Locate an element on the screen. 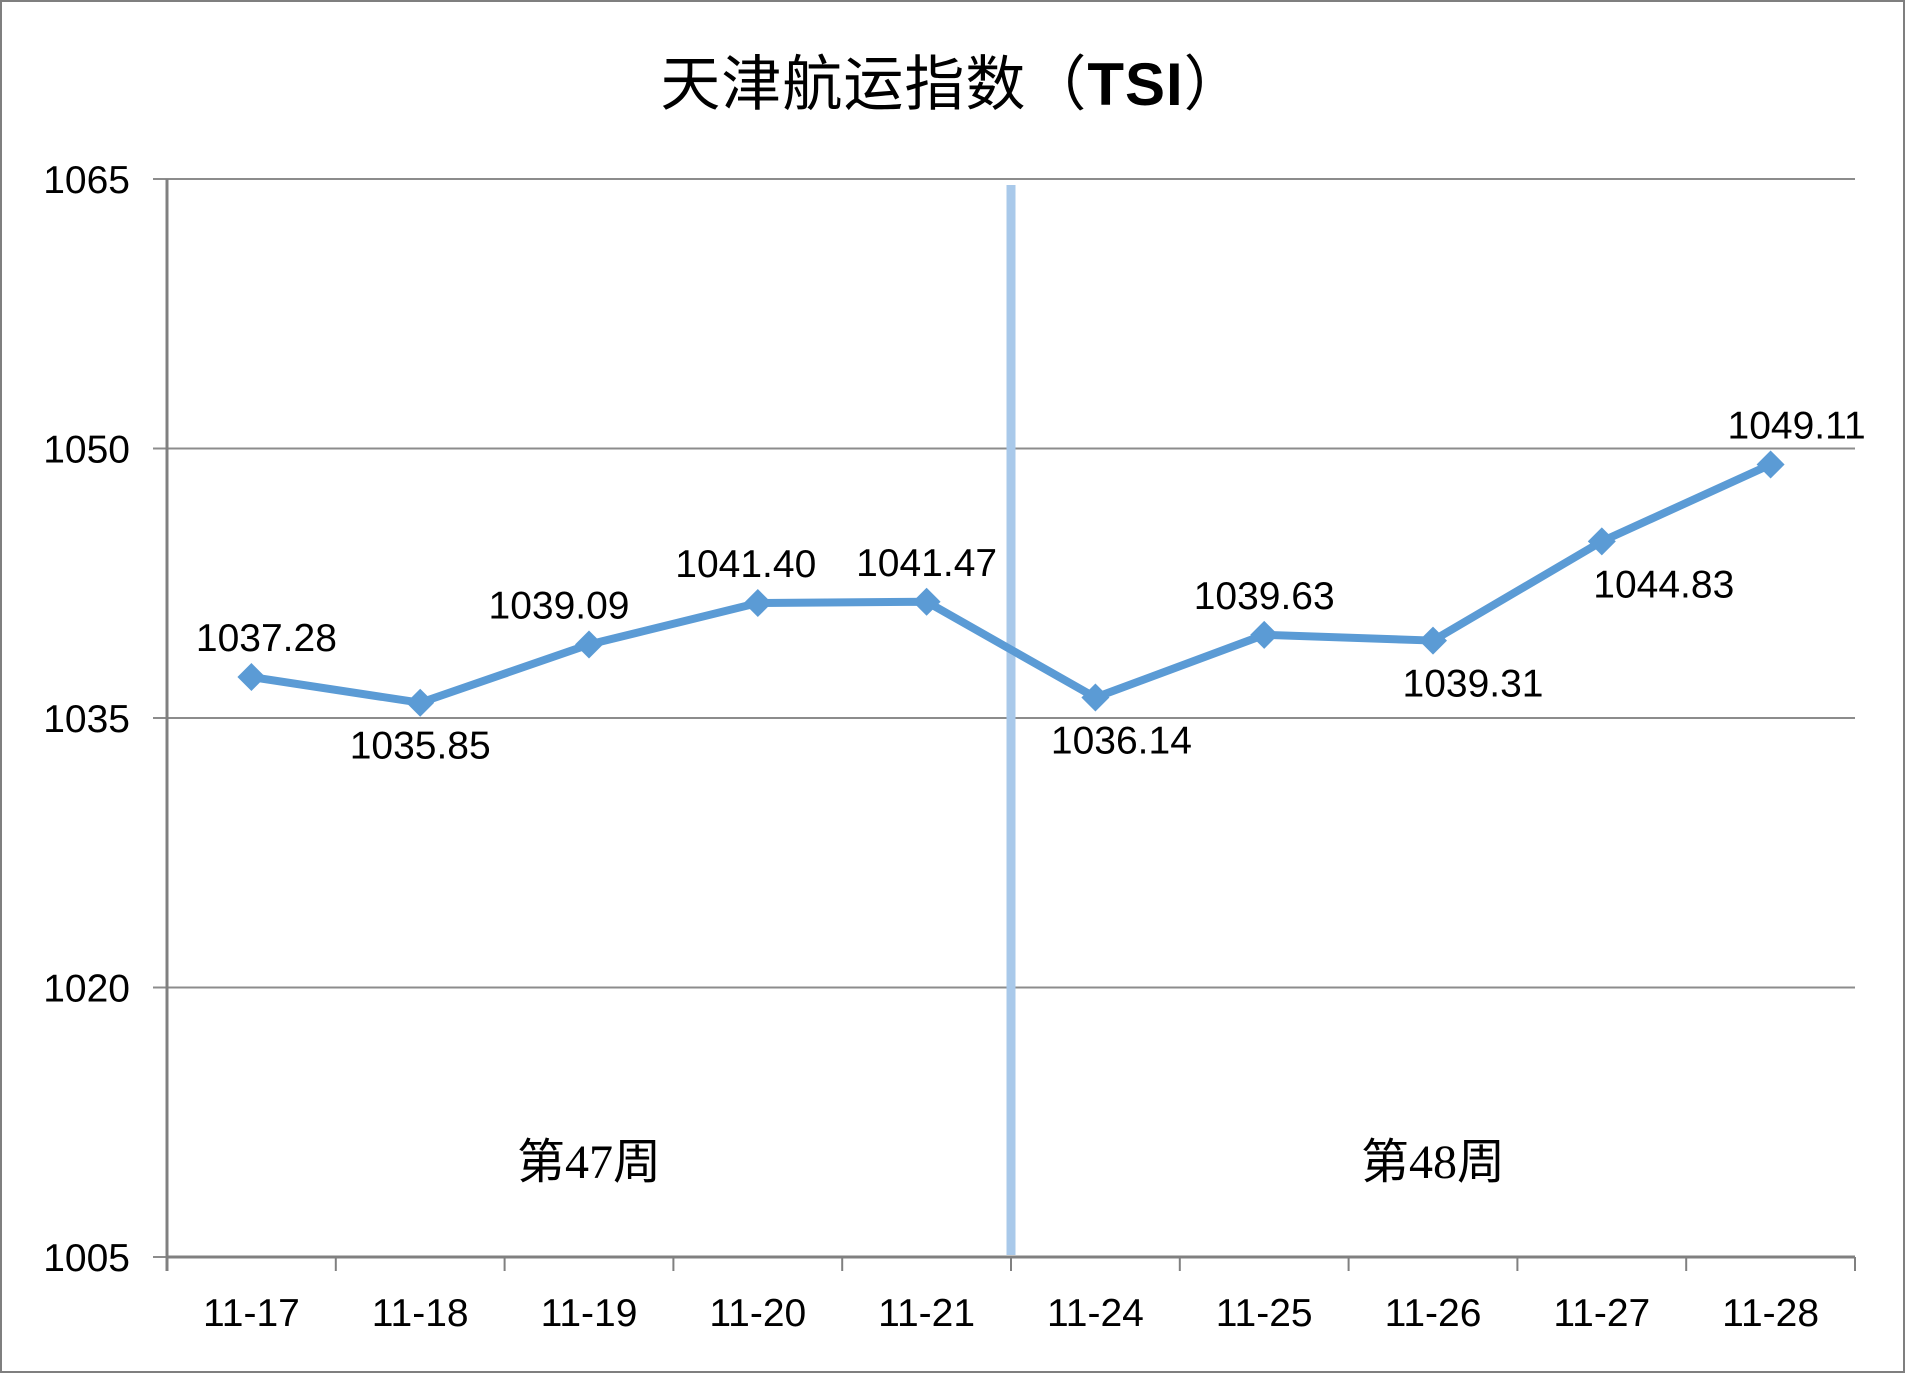  y-axis-label-1050: 1050 is located at coordinates (86, 450).